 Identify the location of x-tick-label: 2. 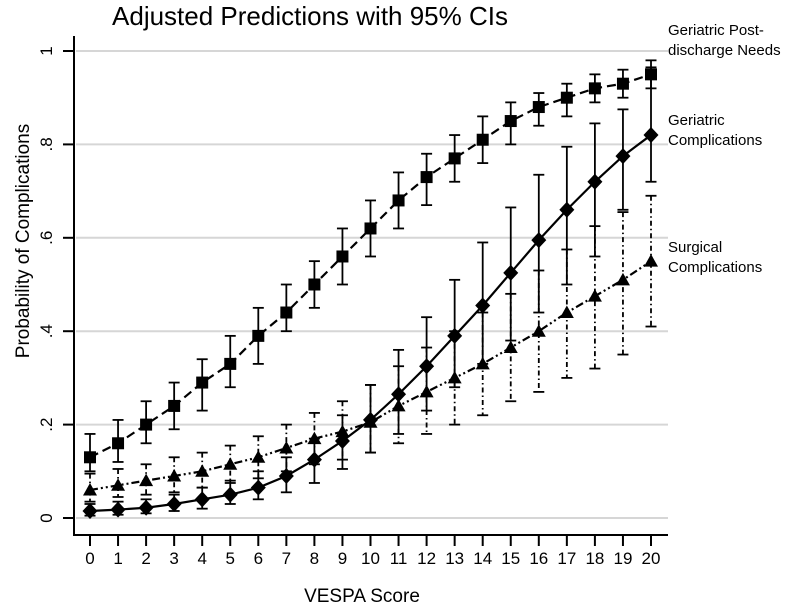
(145, 558).